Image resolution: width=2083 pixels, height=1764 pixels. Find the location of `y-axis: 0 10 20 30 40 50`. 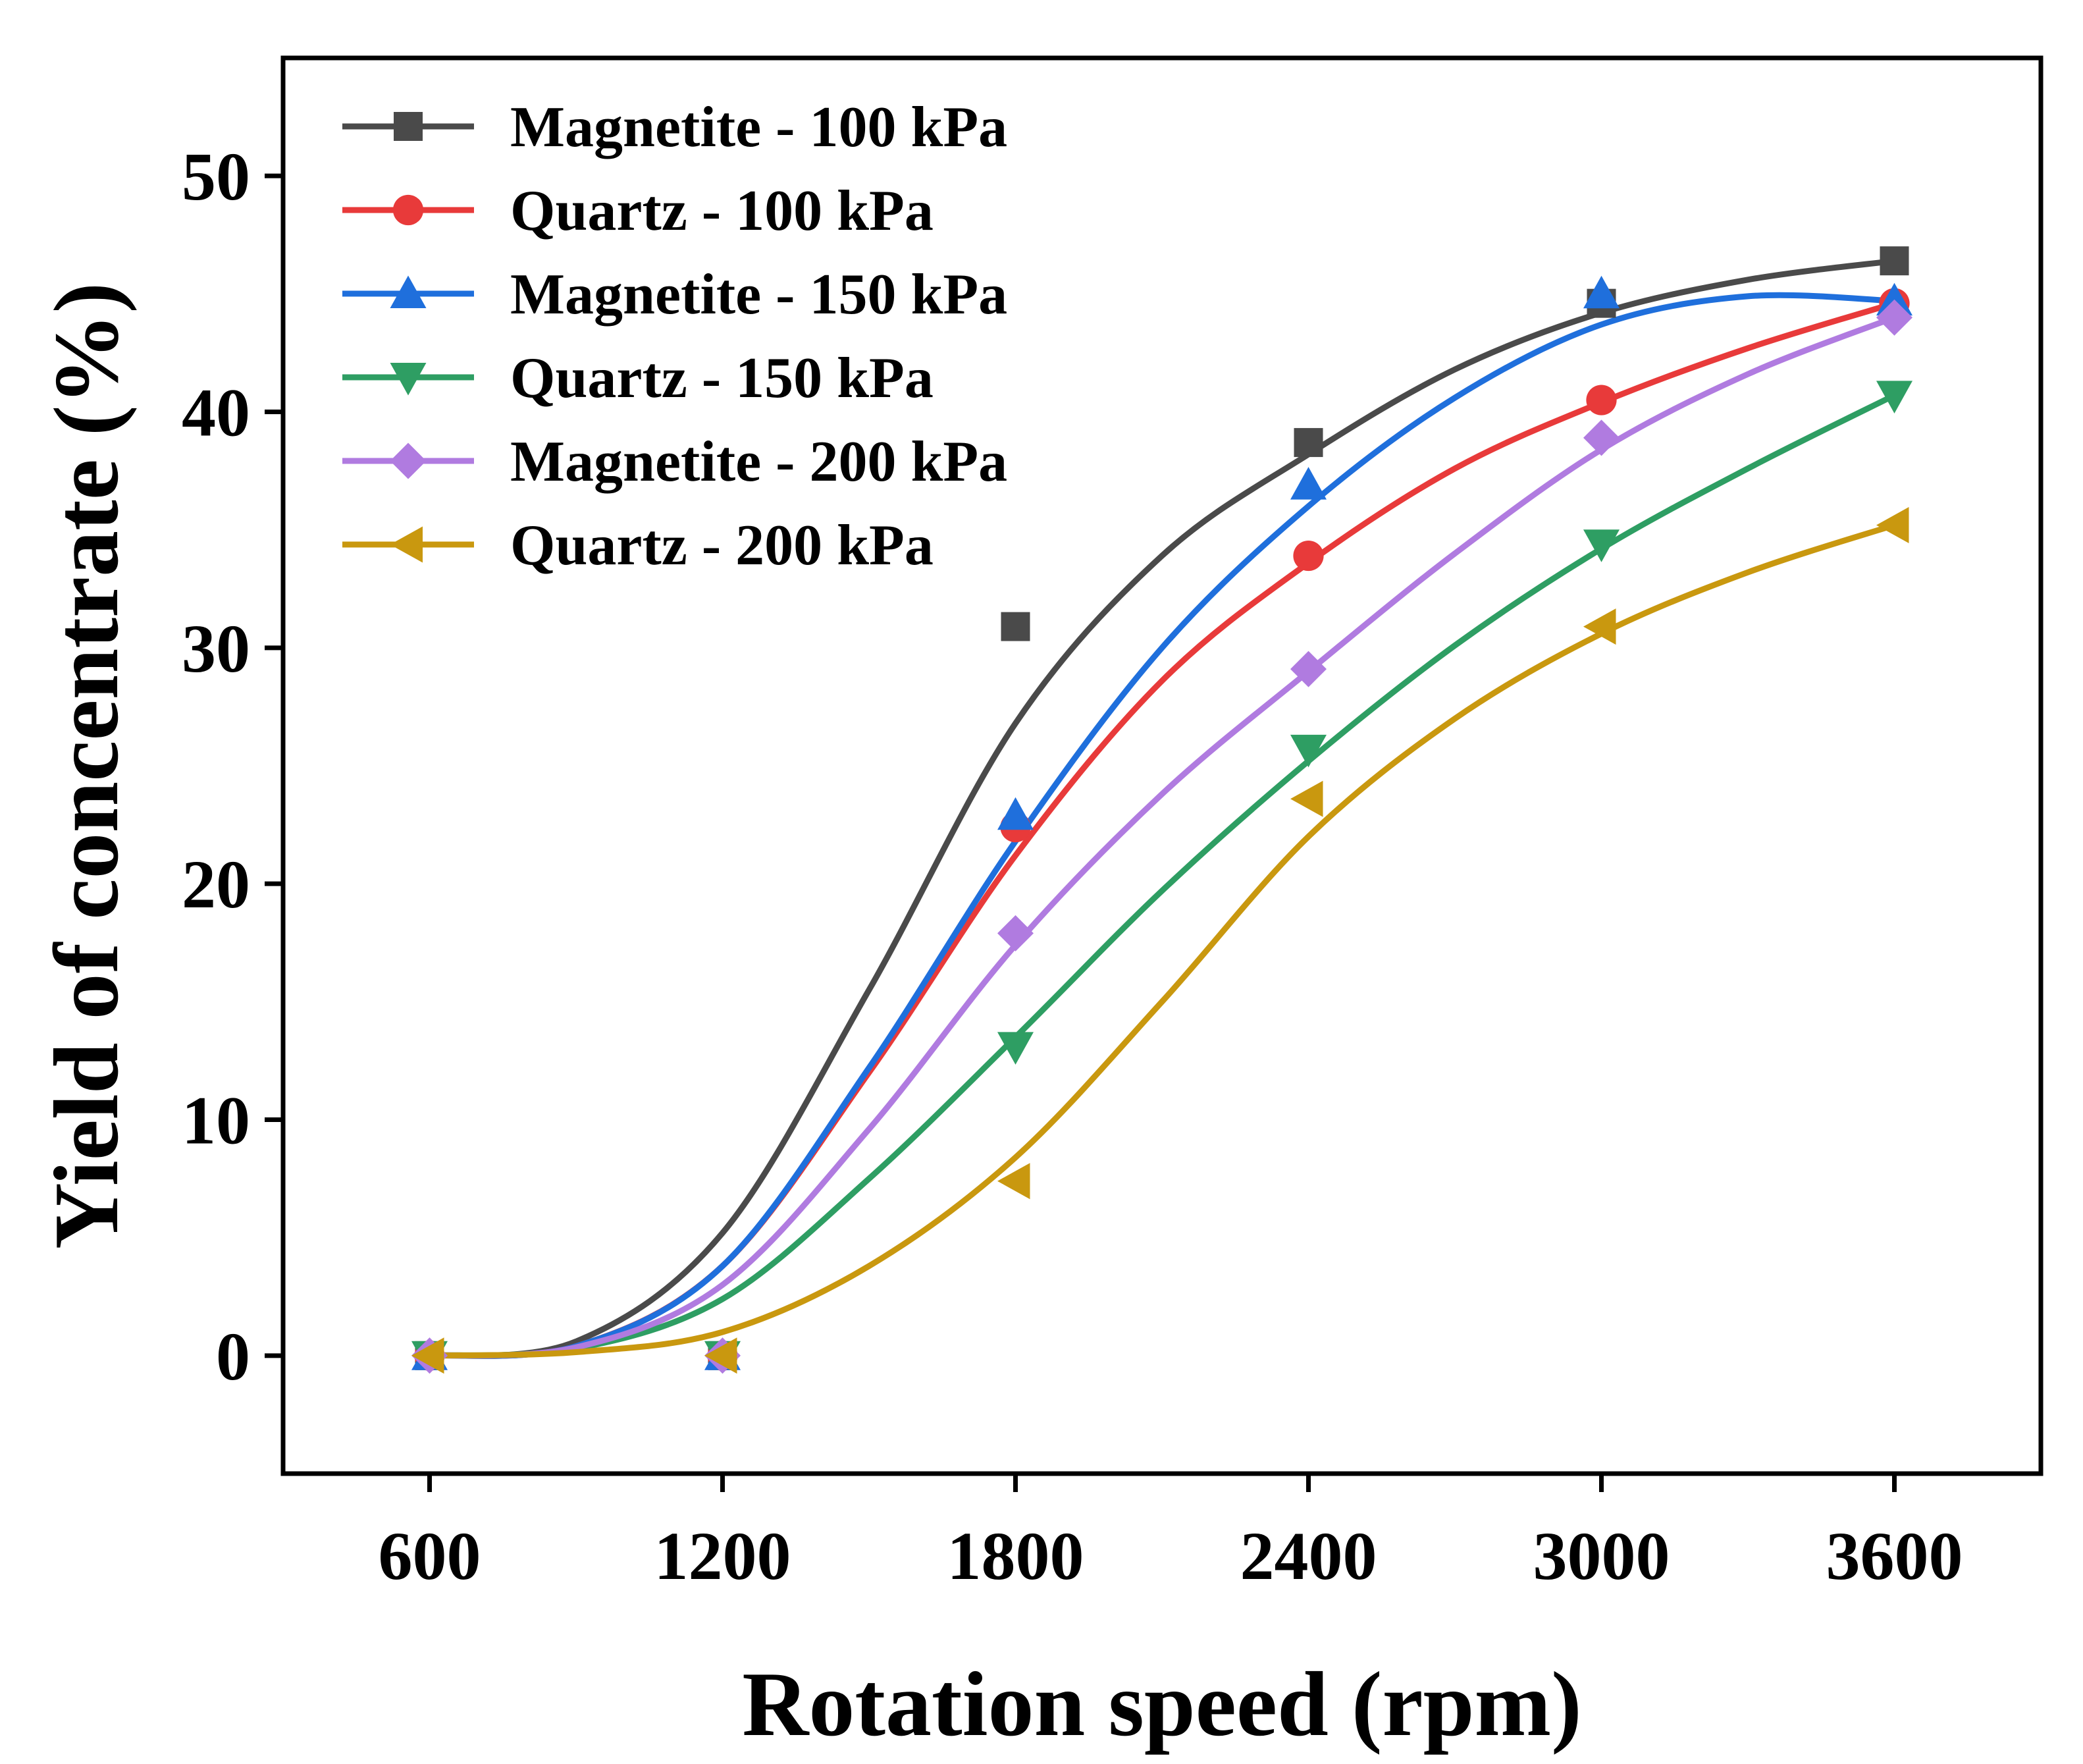

y-axis: 0 10 20 30 40 50 is located at coordinates (232, 767).